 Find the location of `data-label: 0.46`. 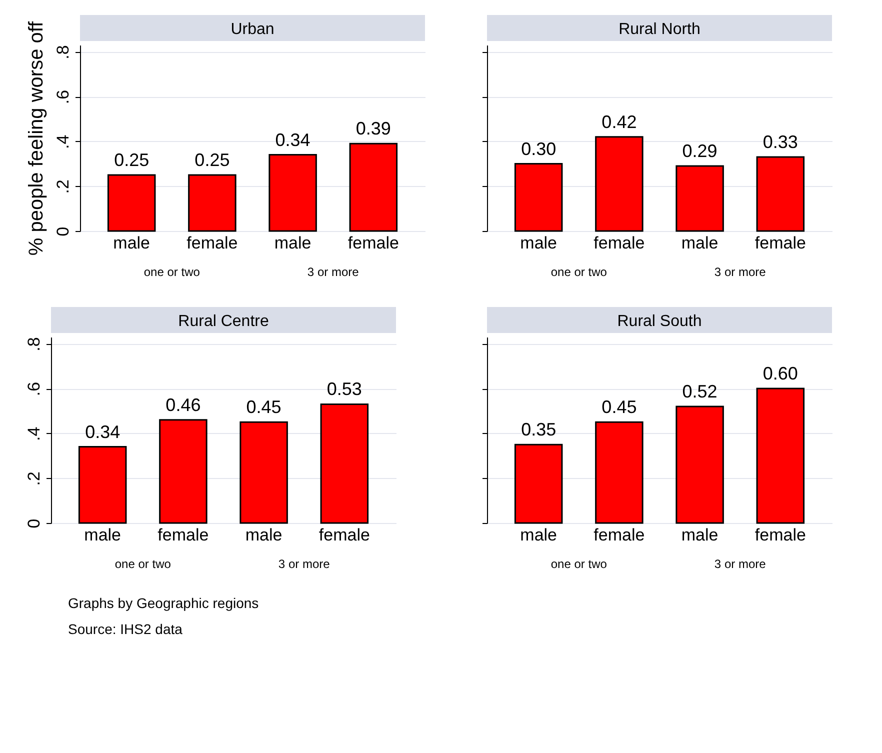

data-label: 0.46 is located at coordinates (183, 404).